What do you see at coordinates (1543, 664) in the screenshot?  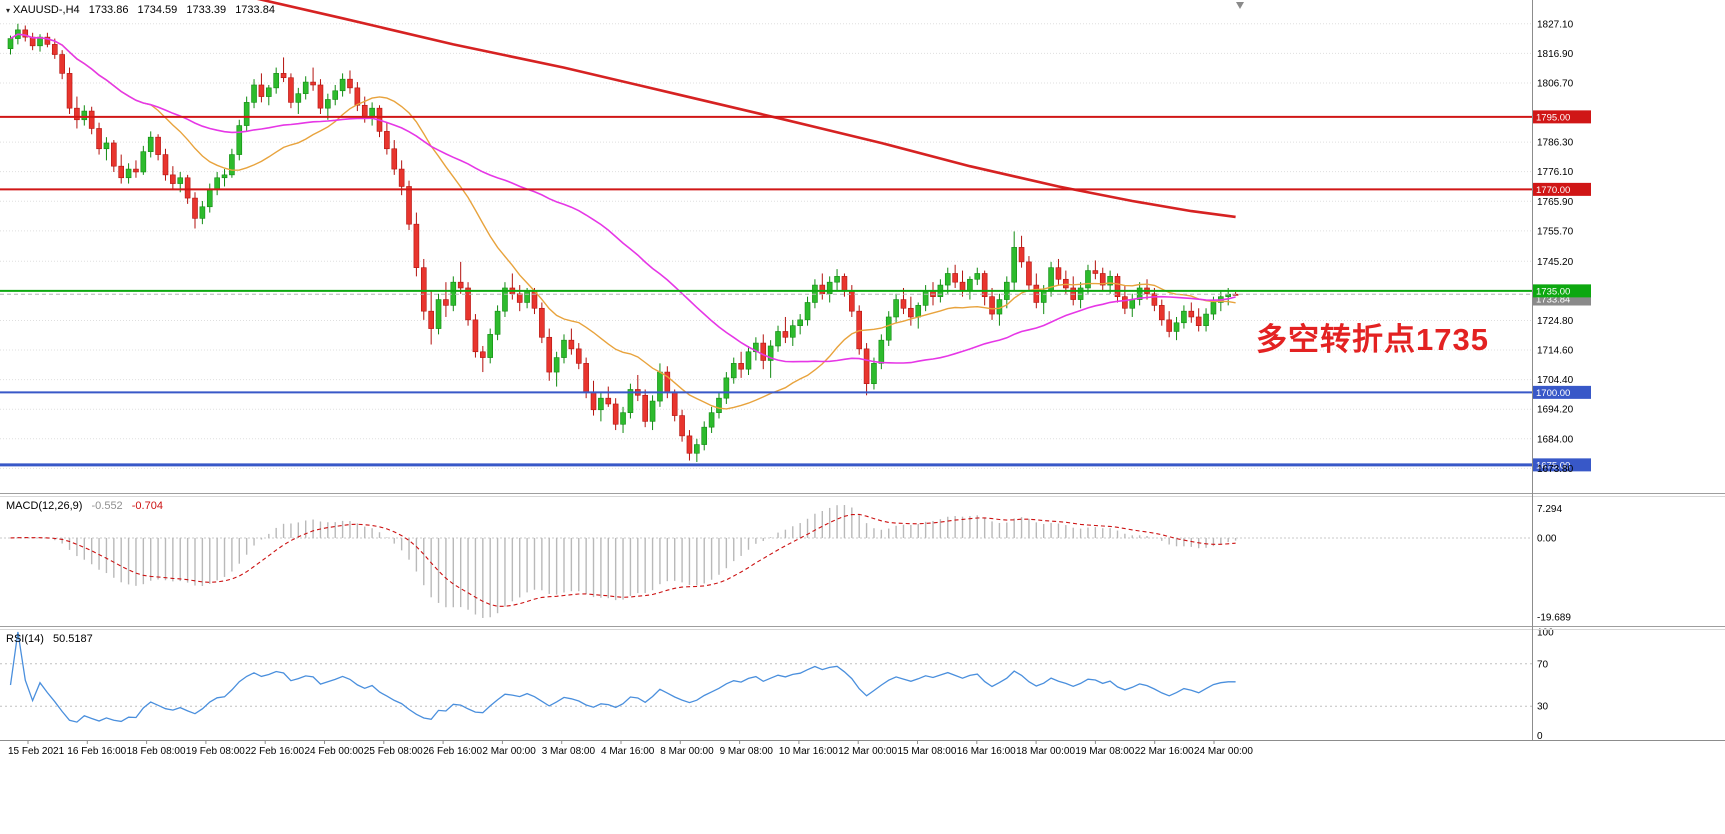 I see `rsi-axis-label: 70` at bounding box center [1543, 664].